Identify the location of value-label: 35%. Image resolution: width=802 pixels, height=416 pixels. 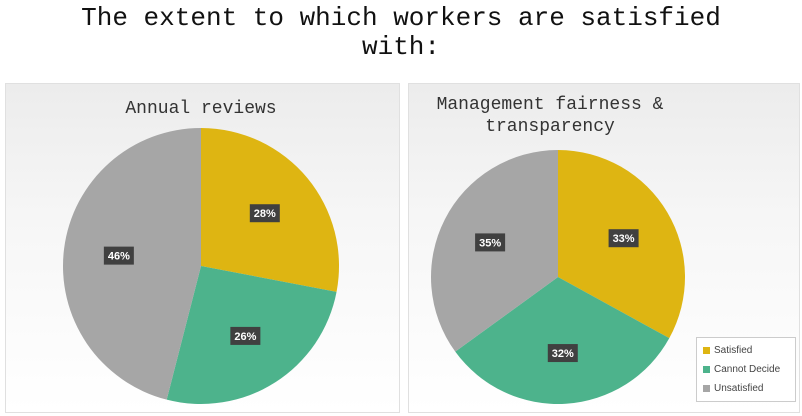
(490, 243).